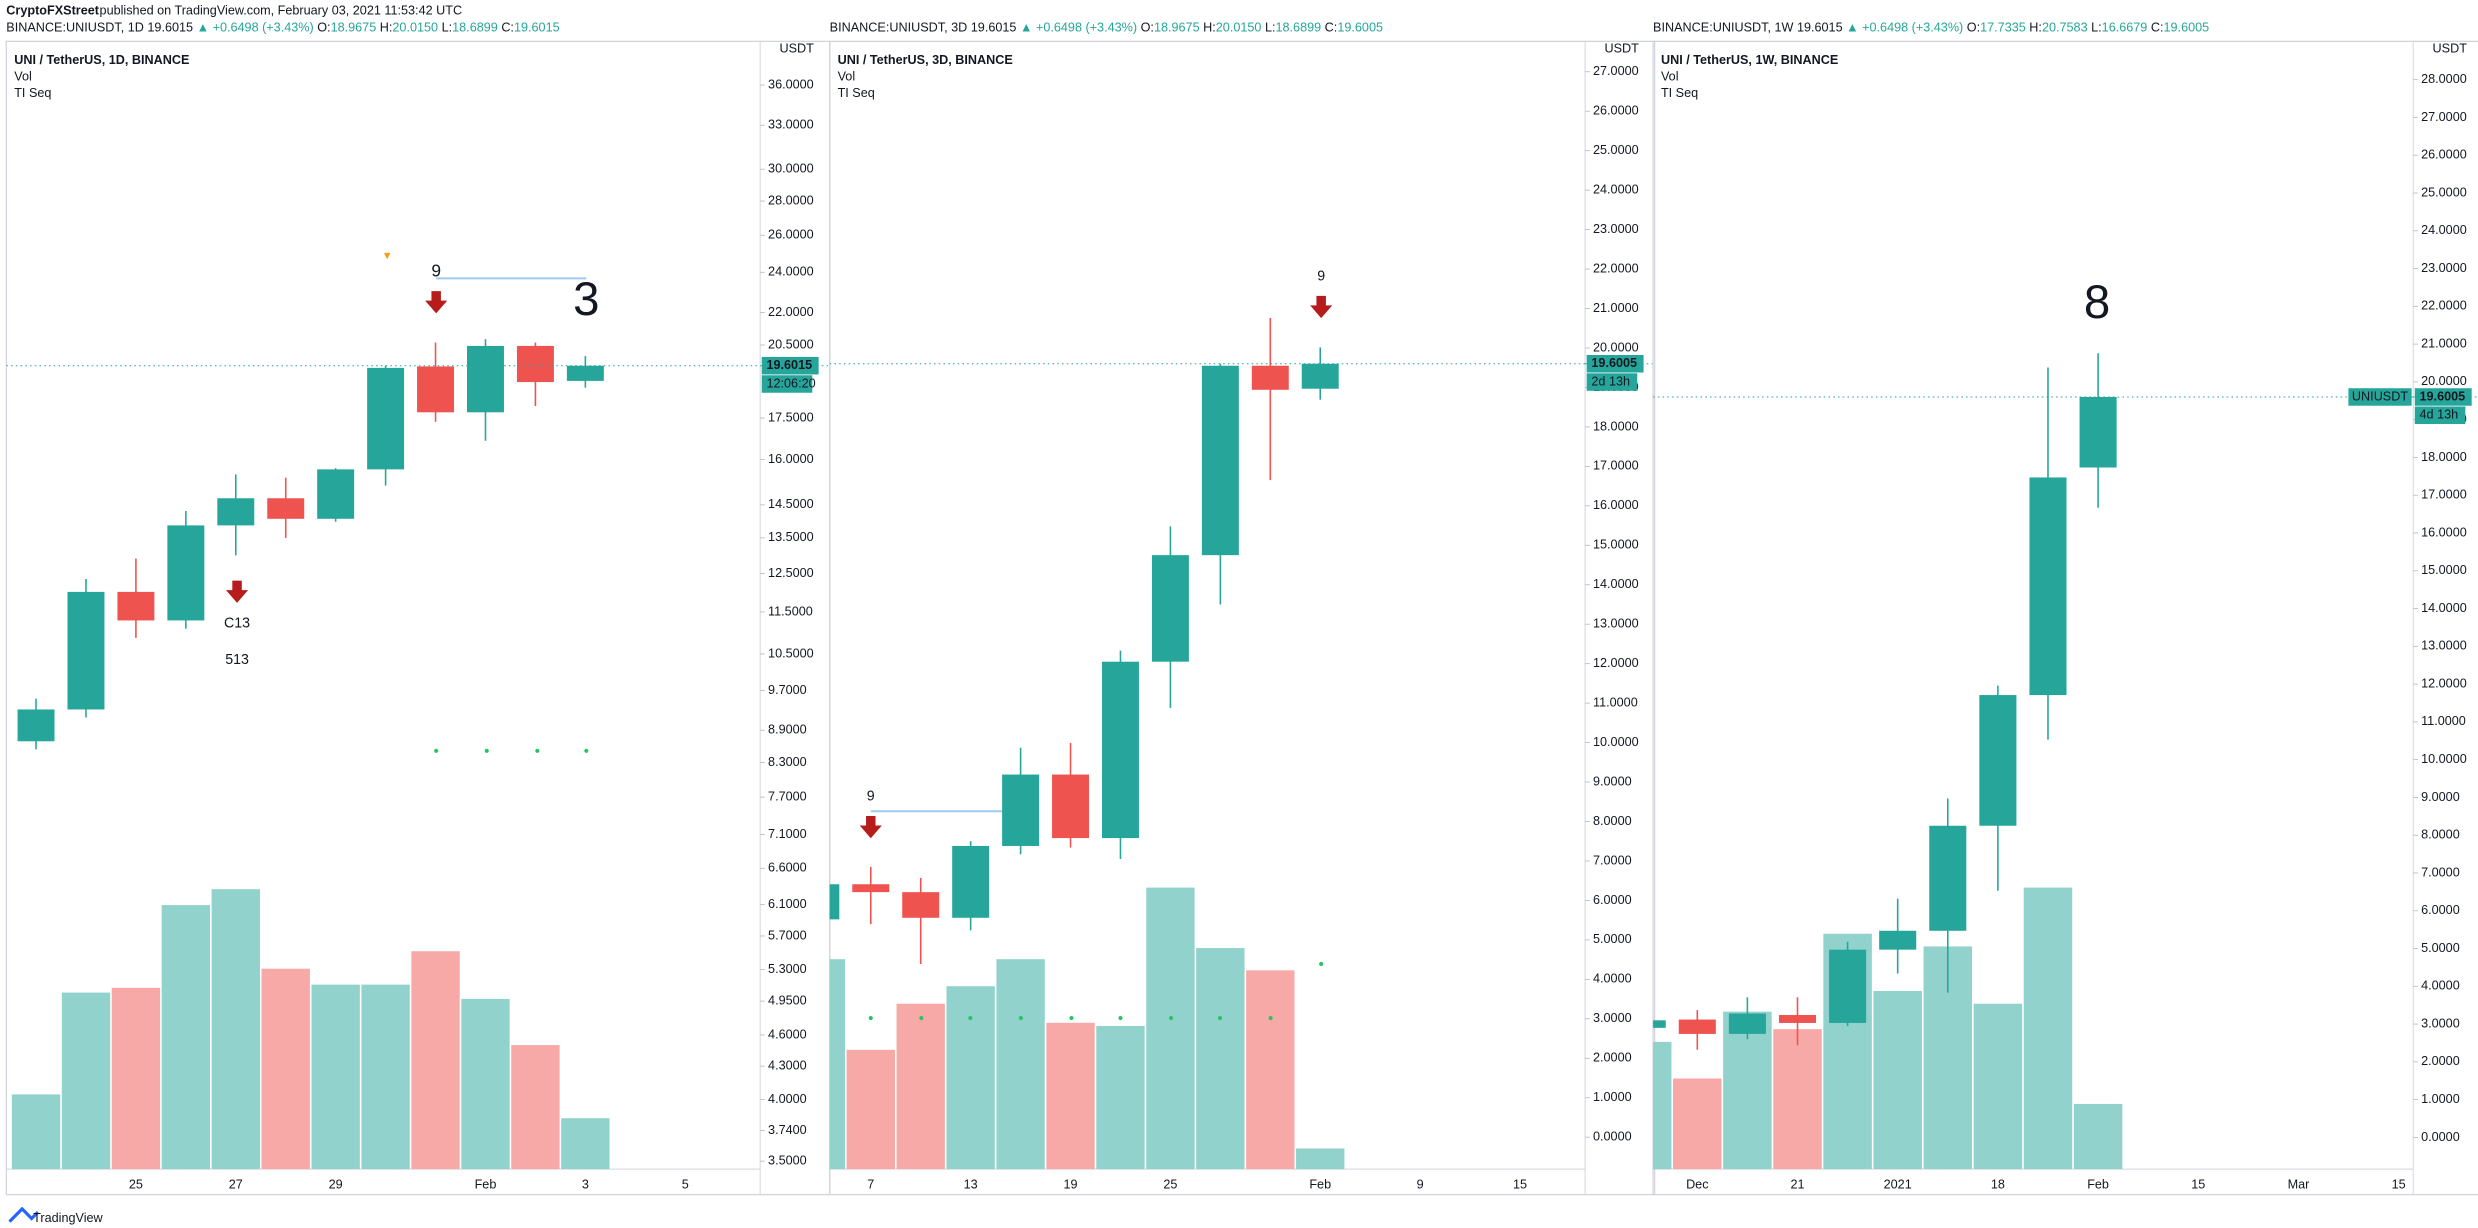  Describe the element at coordinates (24, 1214) in the screenshot. I see `logo-icon` at that location.